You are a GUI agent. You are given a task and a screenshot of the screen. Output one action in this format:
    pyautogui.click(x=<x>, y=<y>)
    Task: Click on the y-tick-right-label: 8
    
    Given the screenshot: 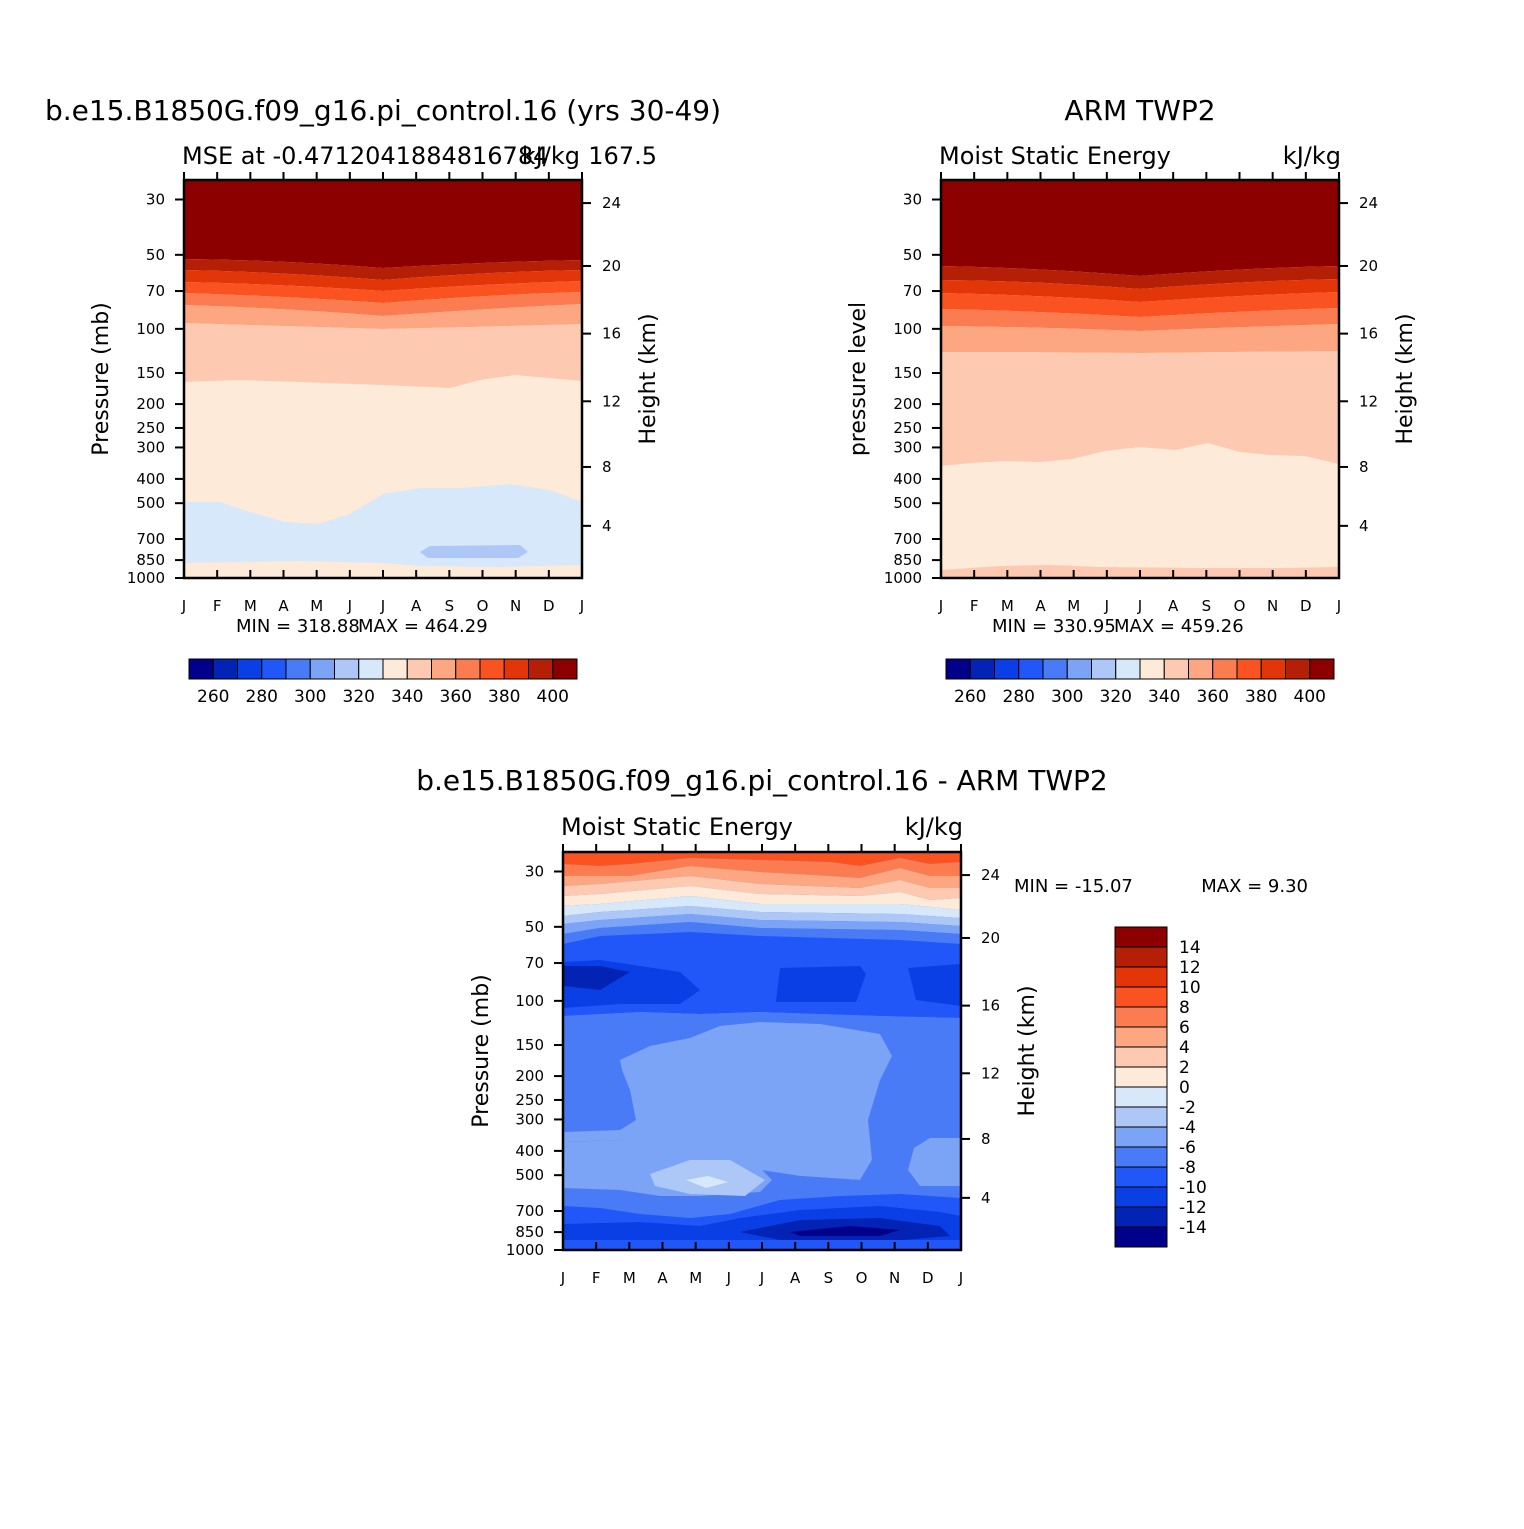 What is the action you would take?
    pyautogui.click(x=1364, y=467)
    